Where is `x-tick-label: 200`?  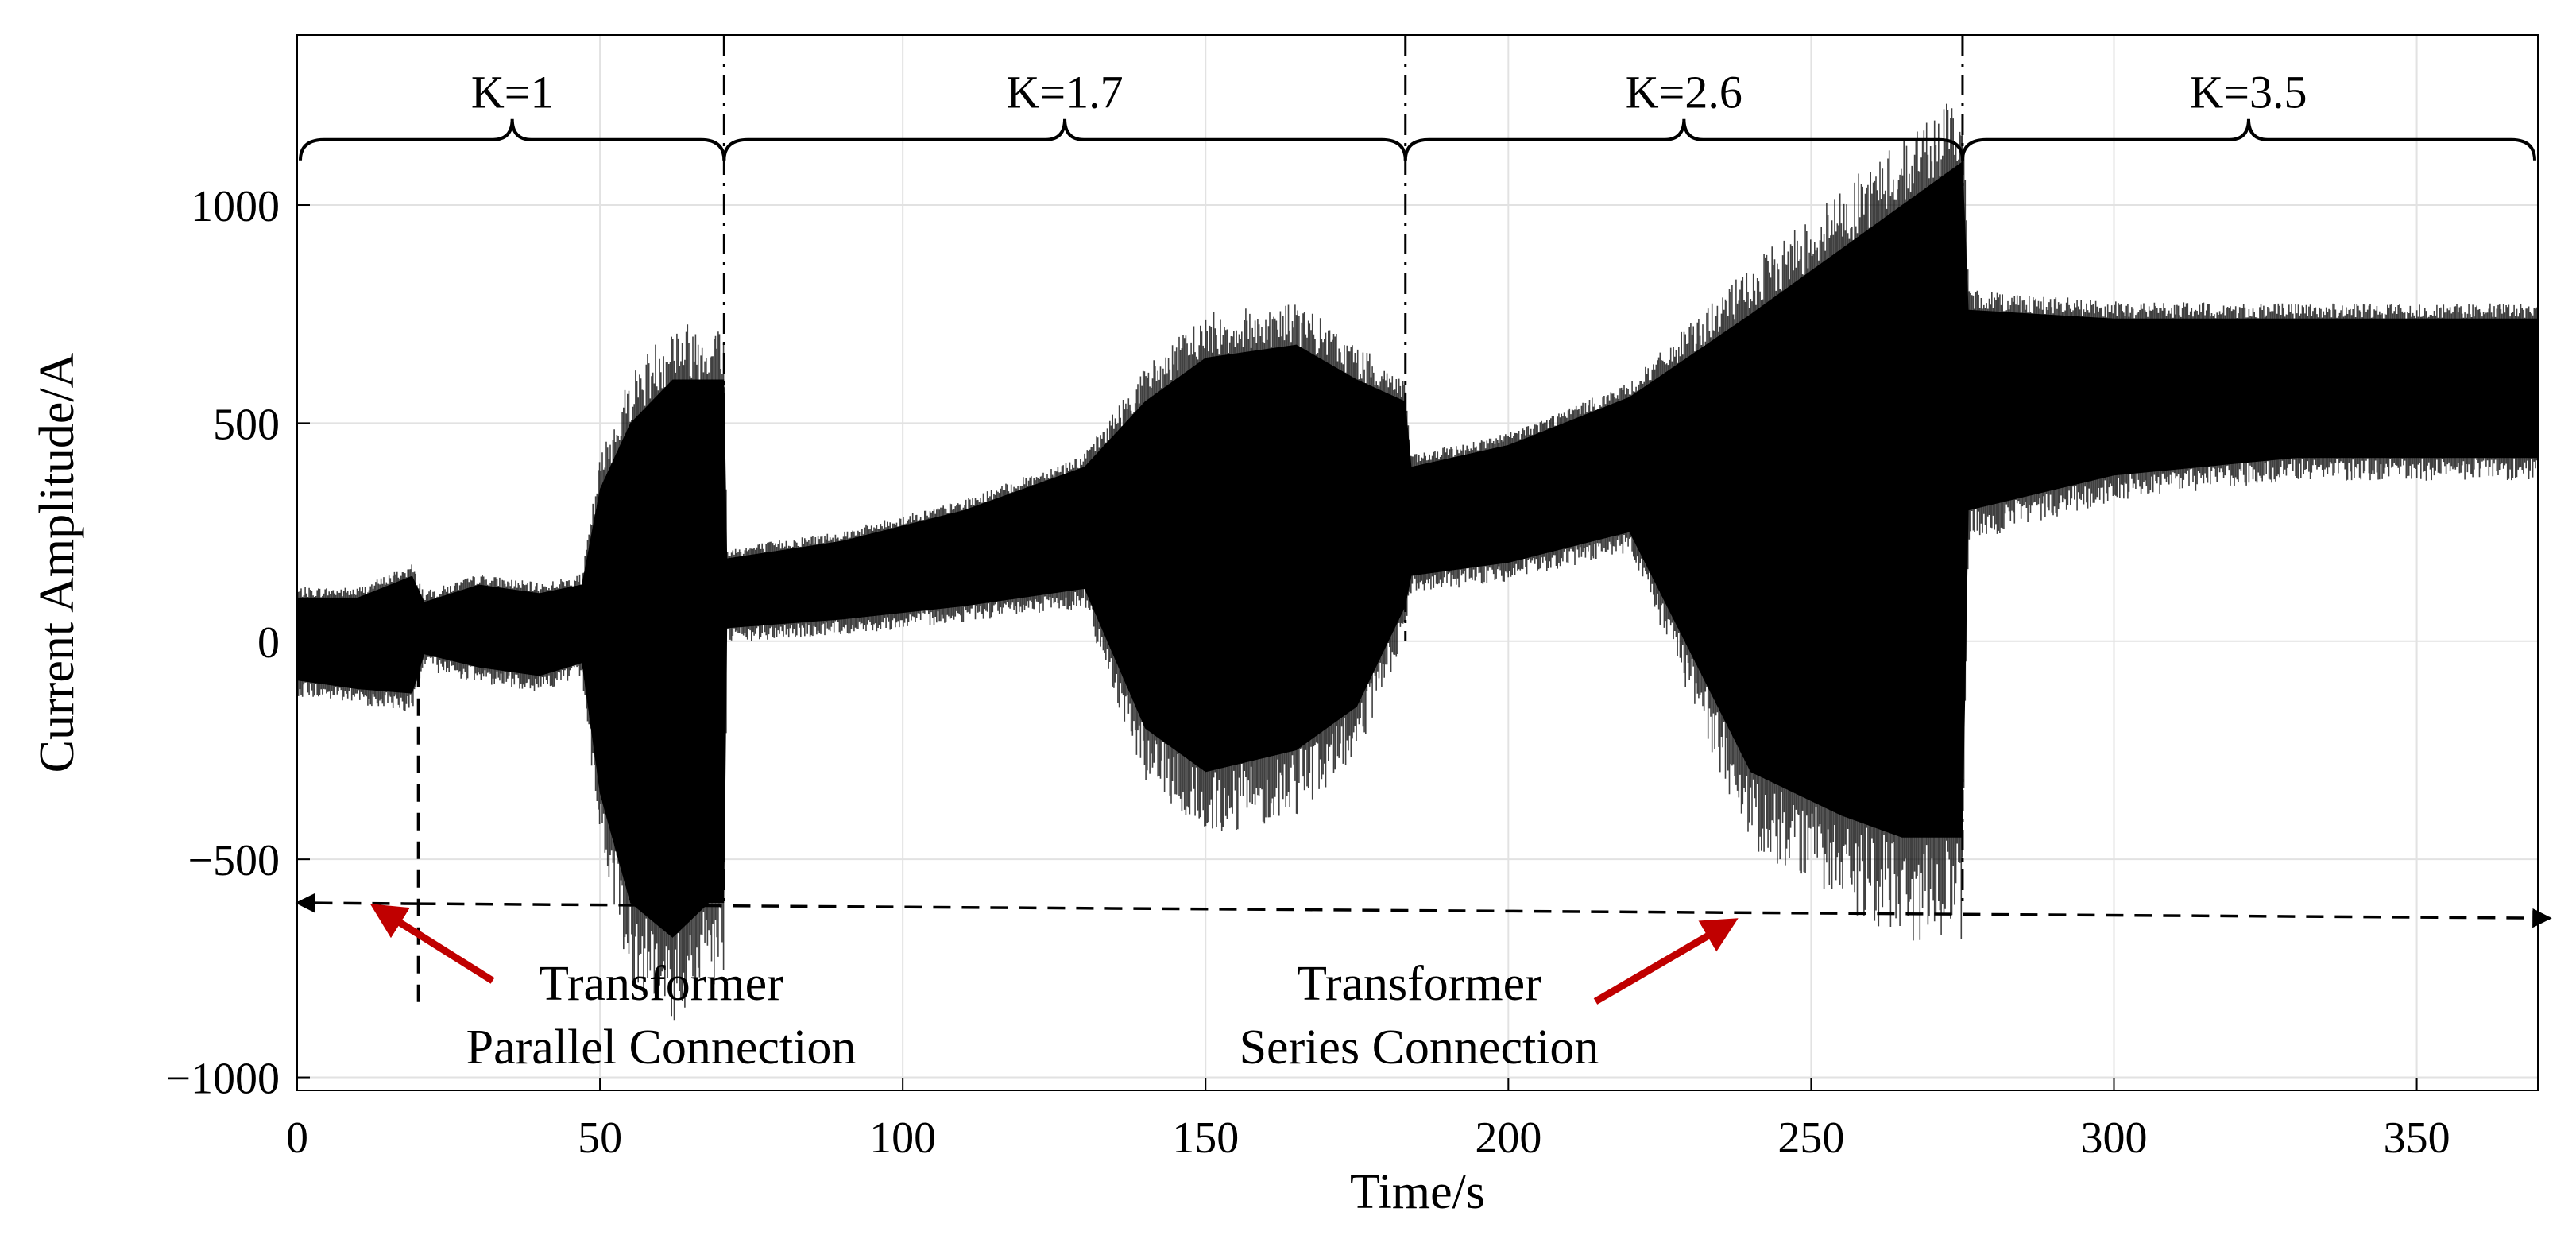 x-tick-label: 200 is located at coordinates (1508, 1138).